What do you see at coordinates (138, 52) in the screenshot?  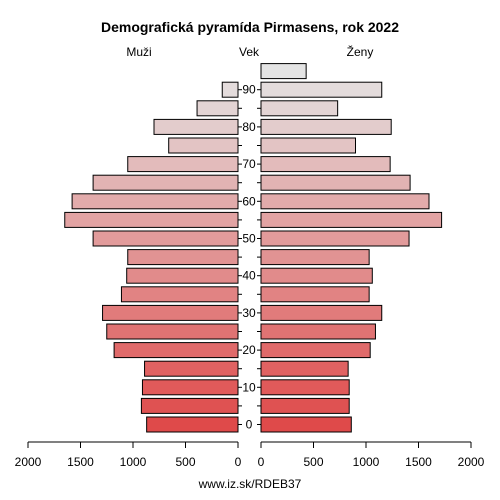 I see `male-label: Muži` at bounding box center [138, 52].